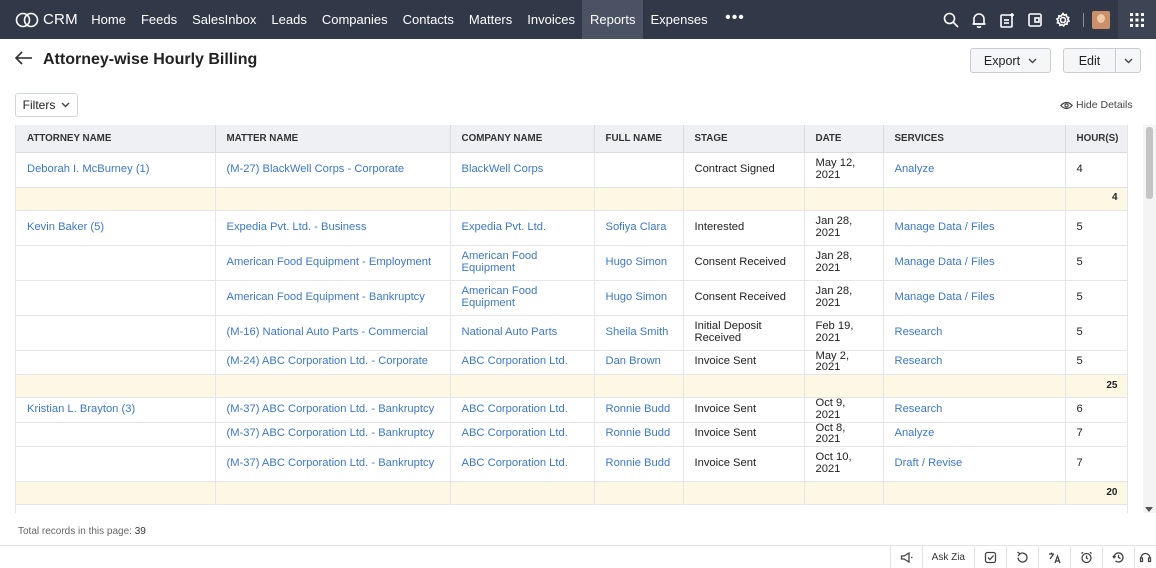  What do you see at coordinates (333, 170) in the screenshot?
I see `table-cell: (M-27) BlackWell Corps - Corporate` at bounding box center [333, 170].